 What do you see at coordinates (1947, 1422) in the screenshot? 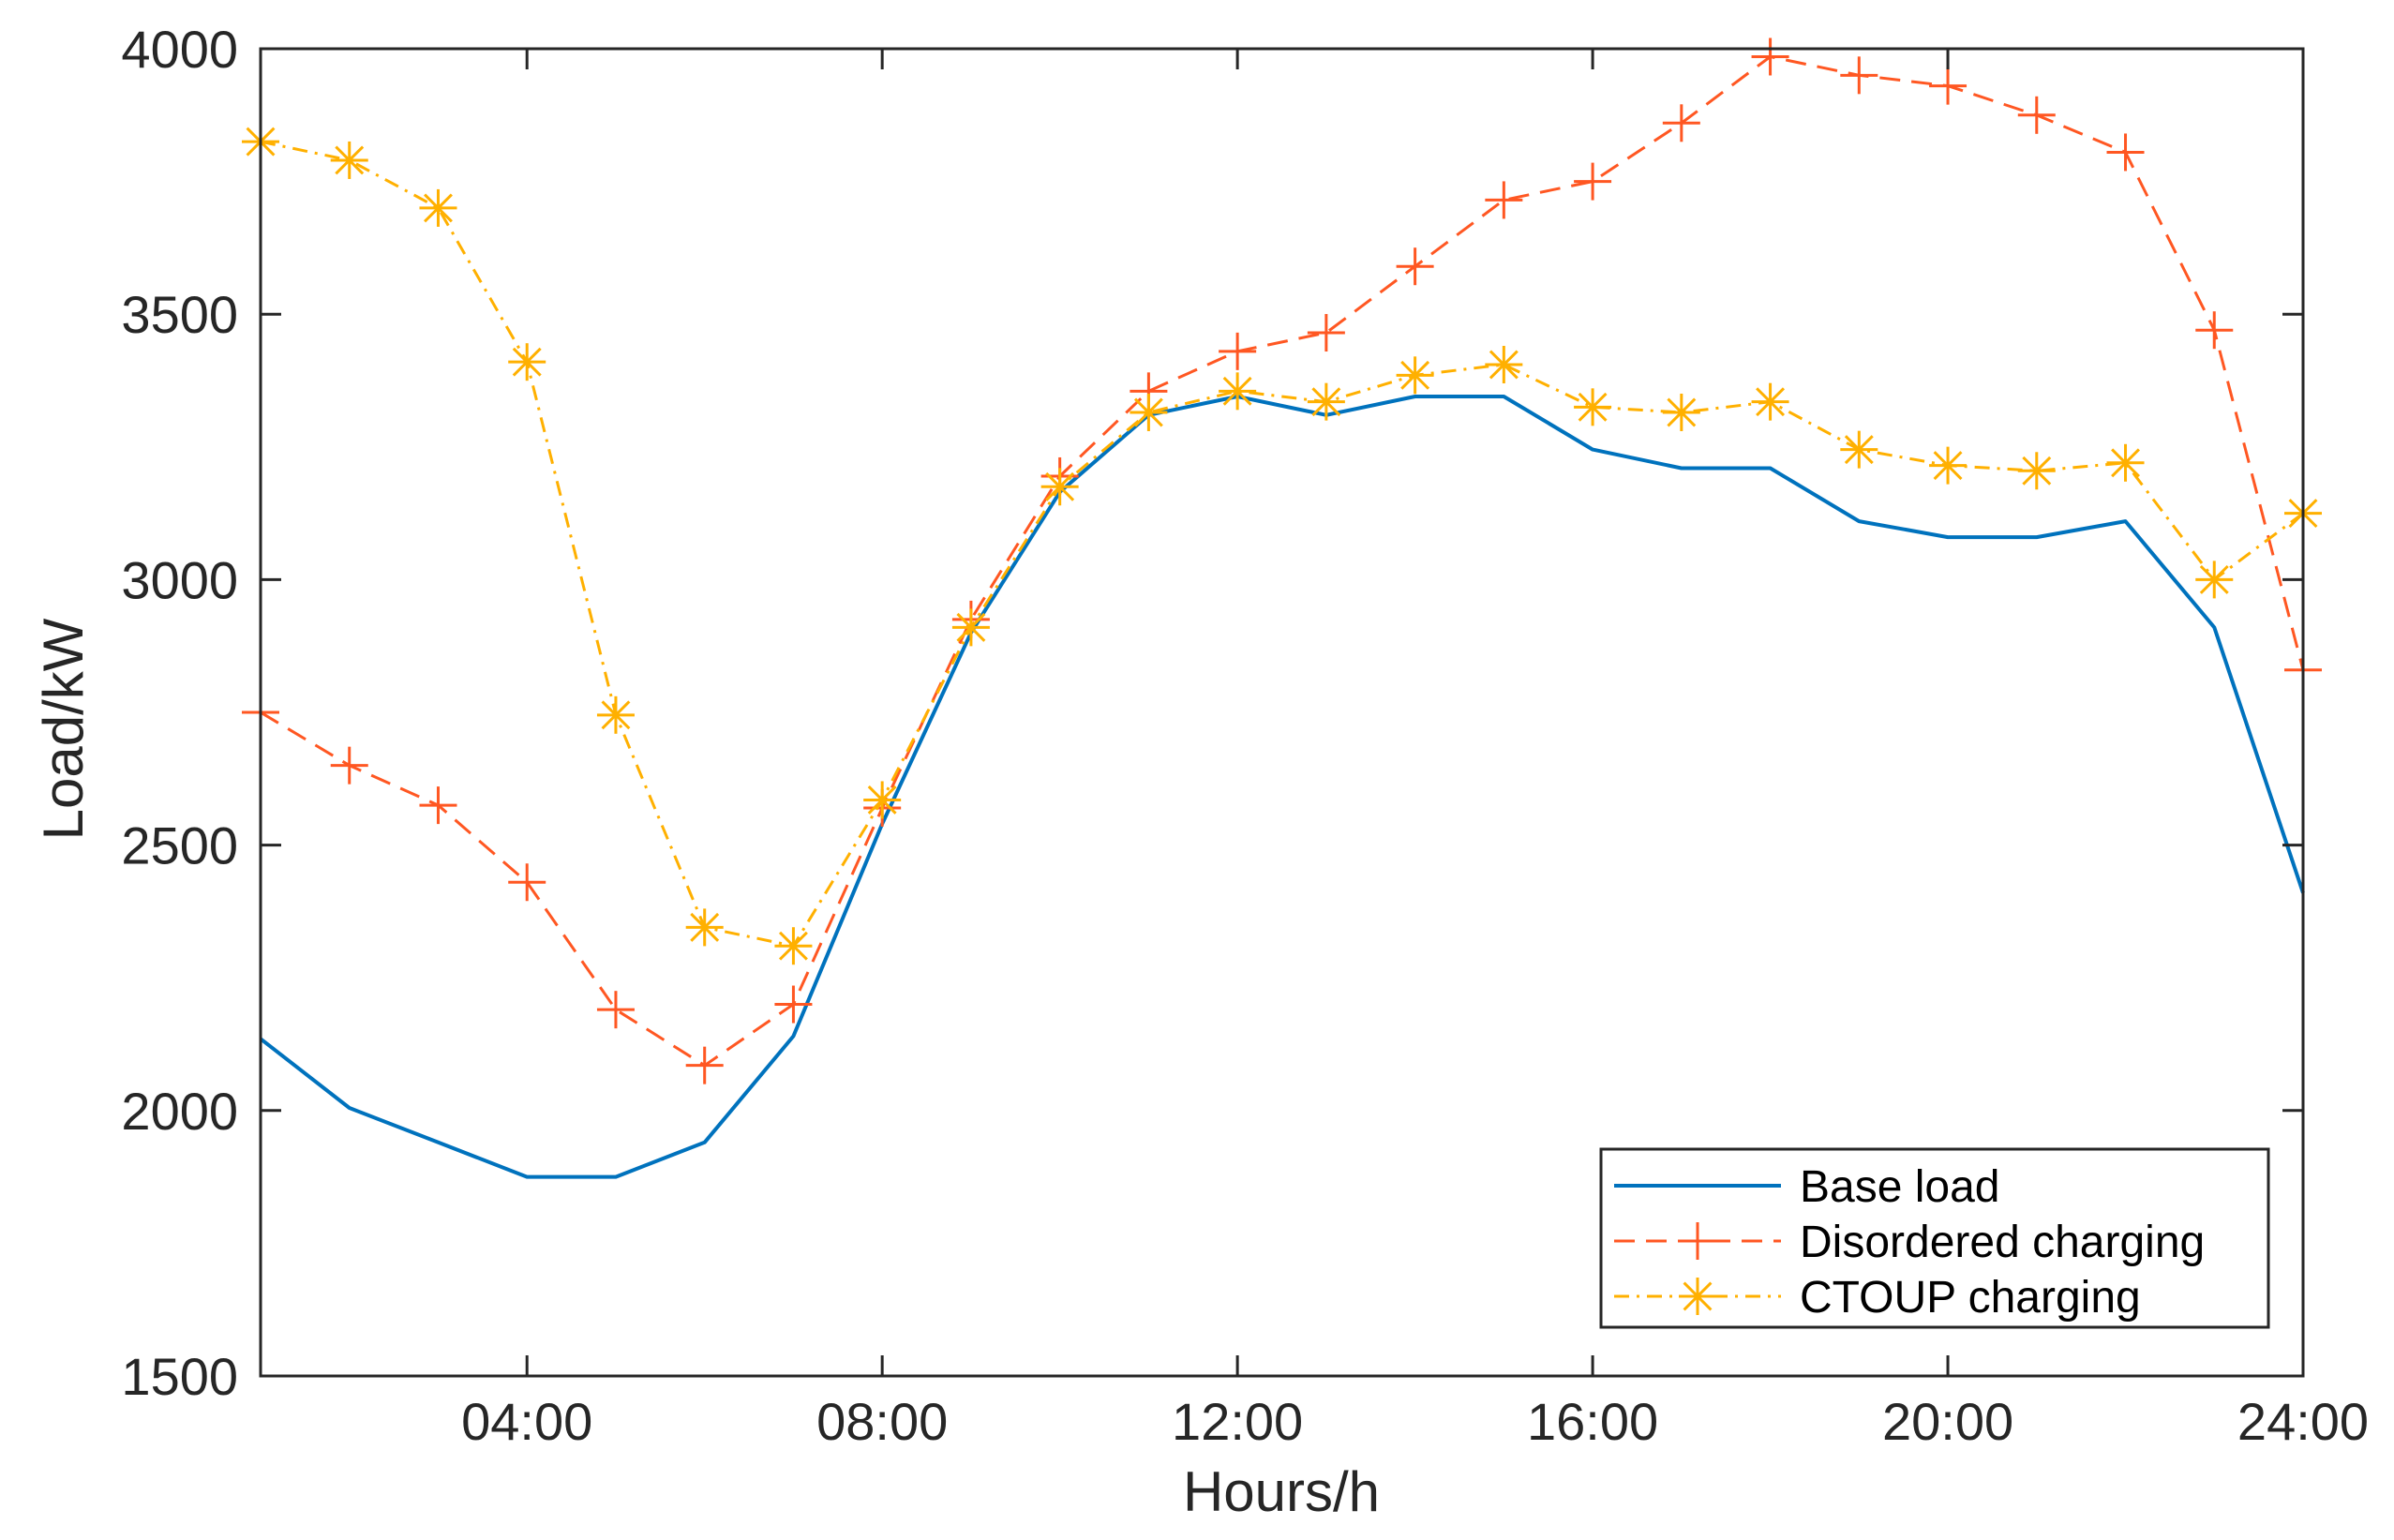
I see `x-tick-label: 20:00` at bounding box center [1947, 1422].